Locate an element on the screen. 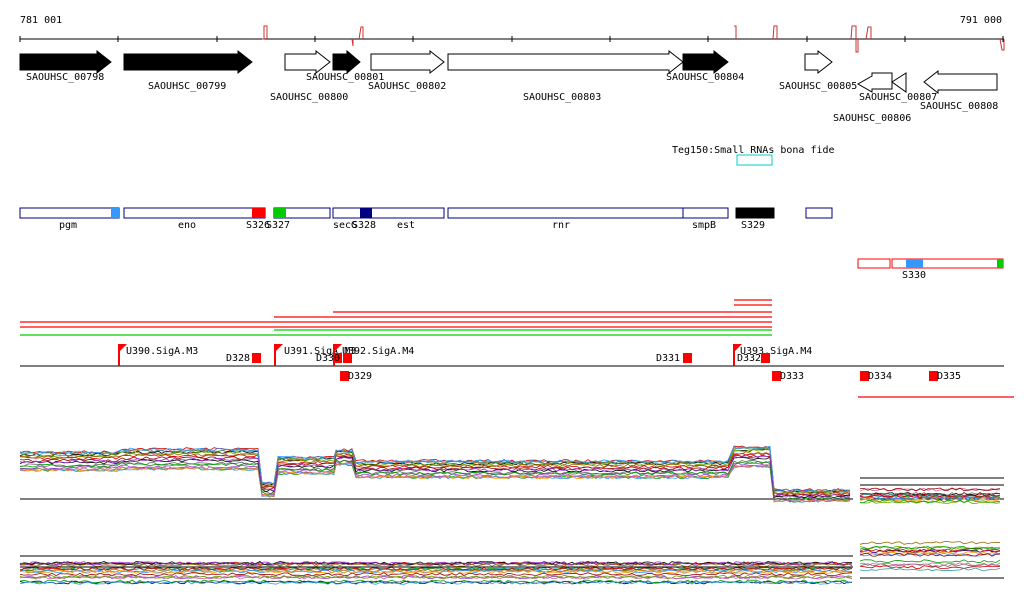  gene-label: SAOUHSC_00799 is located at coordinates (187, 86).